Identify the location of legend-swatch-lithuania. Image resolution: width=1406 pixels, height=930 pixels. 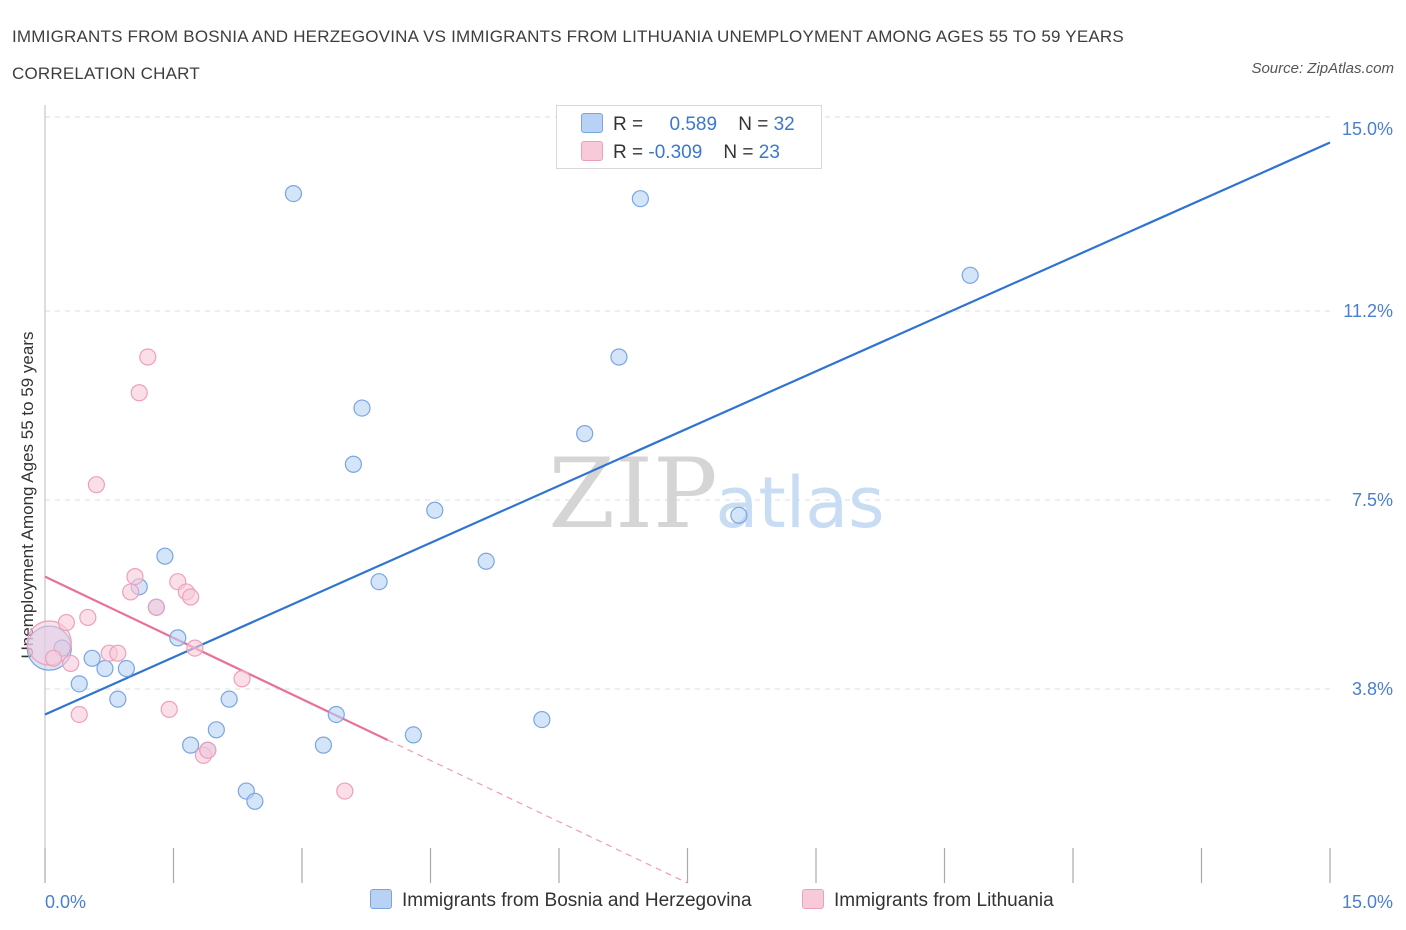
(592, 151).